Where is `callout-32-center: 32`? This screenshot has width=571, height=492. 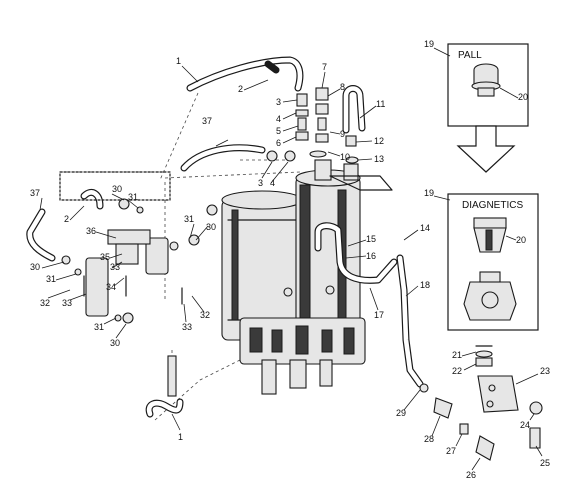 callout-32-center: 32 is located at coordinates (205, 315).